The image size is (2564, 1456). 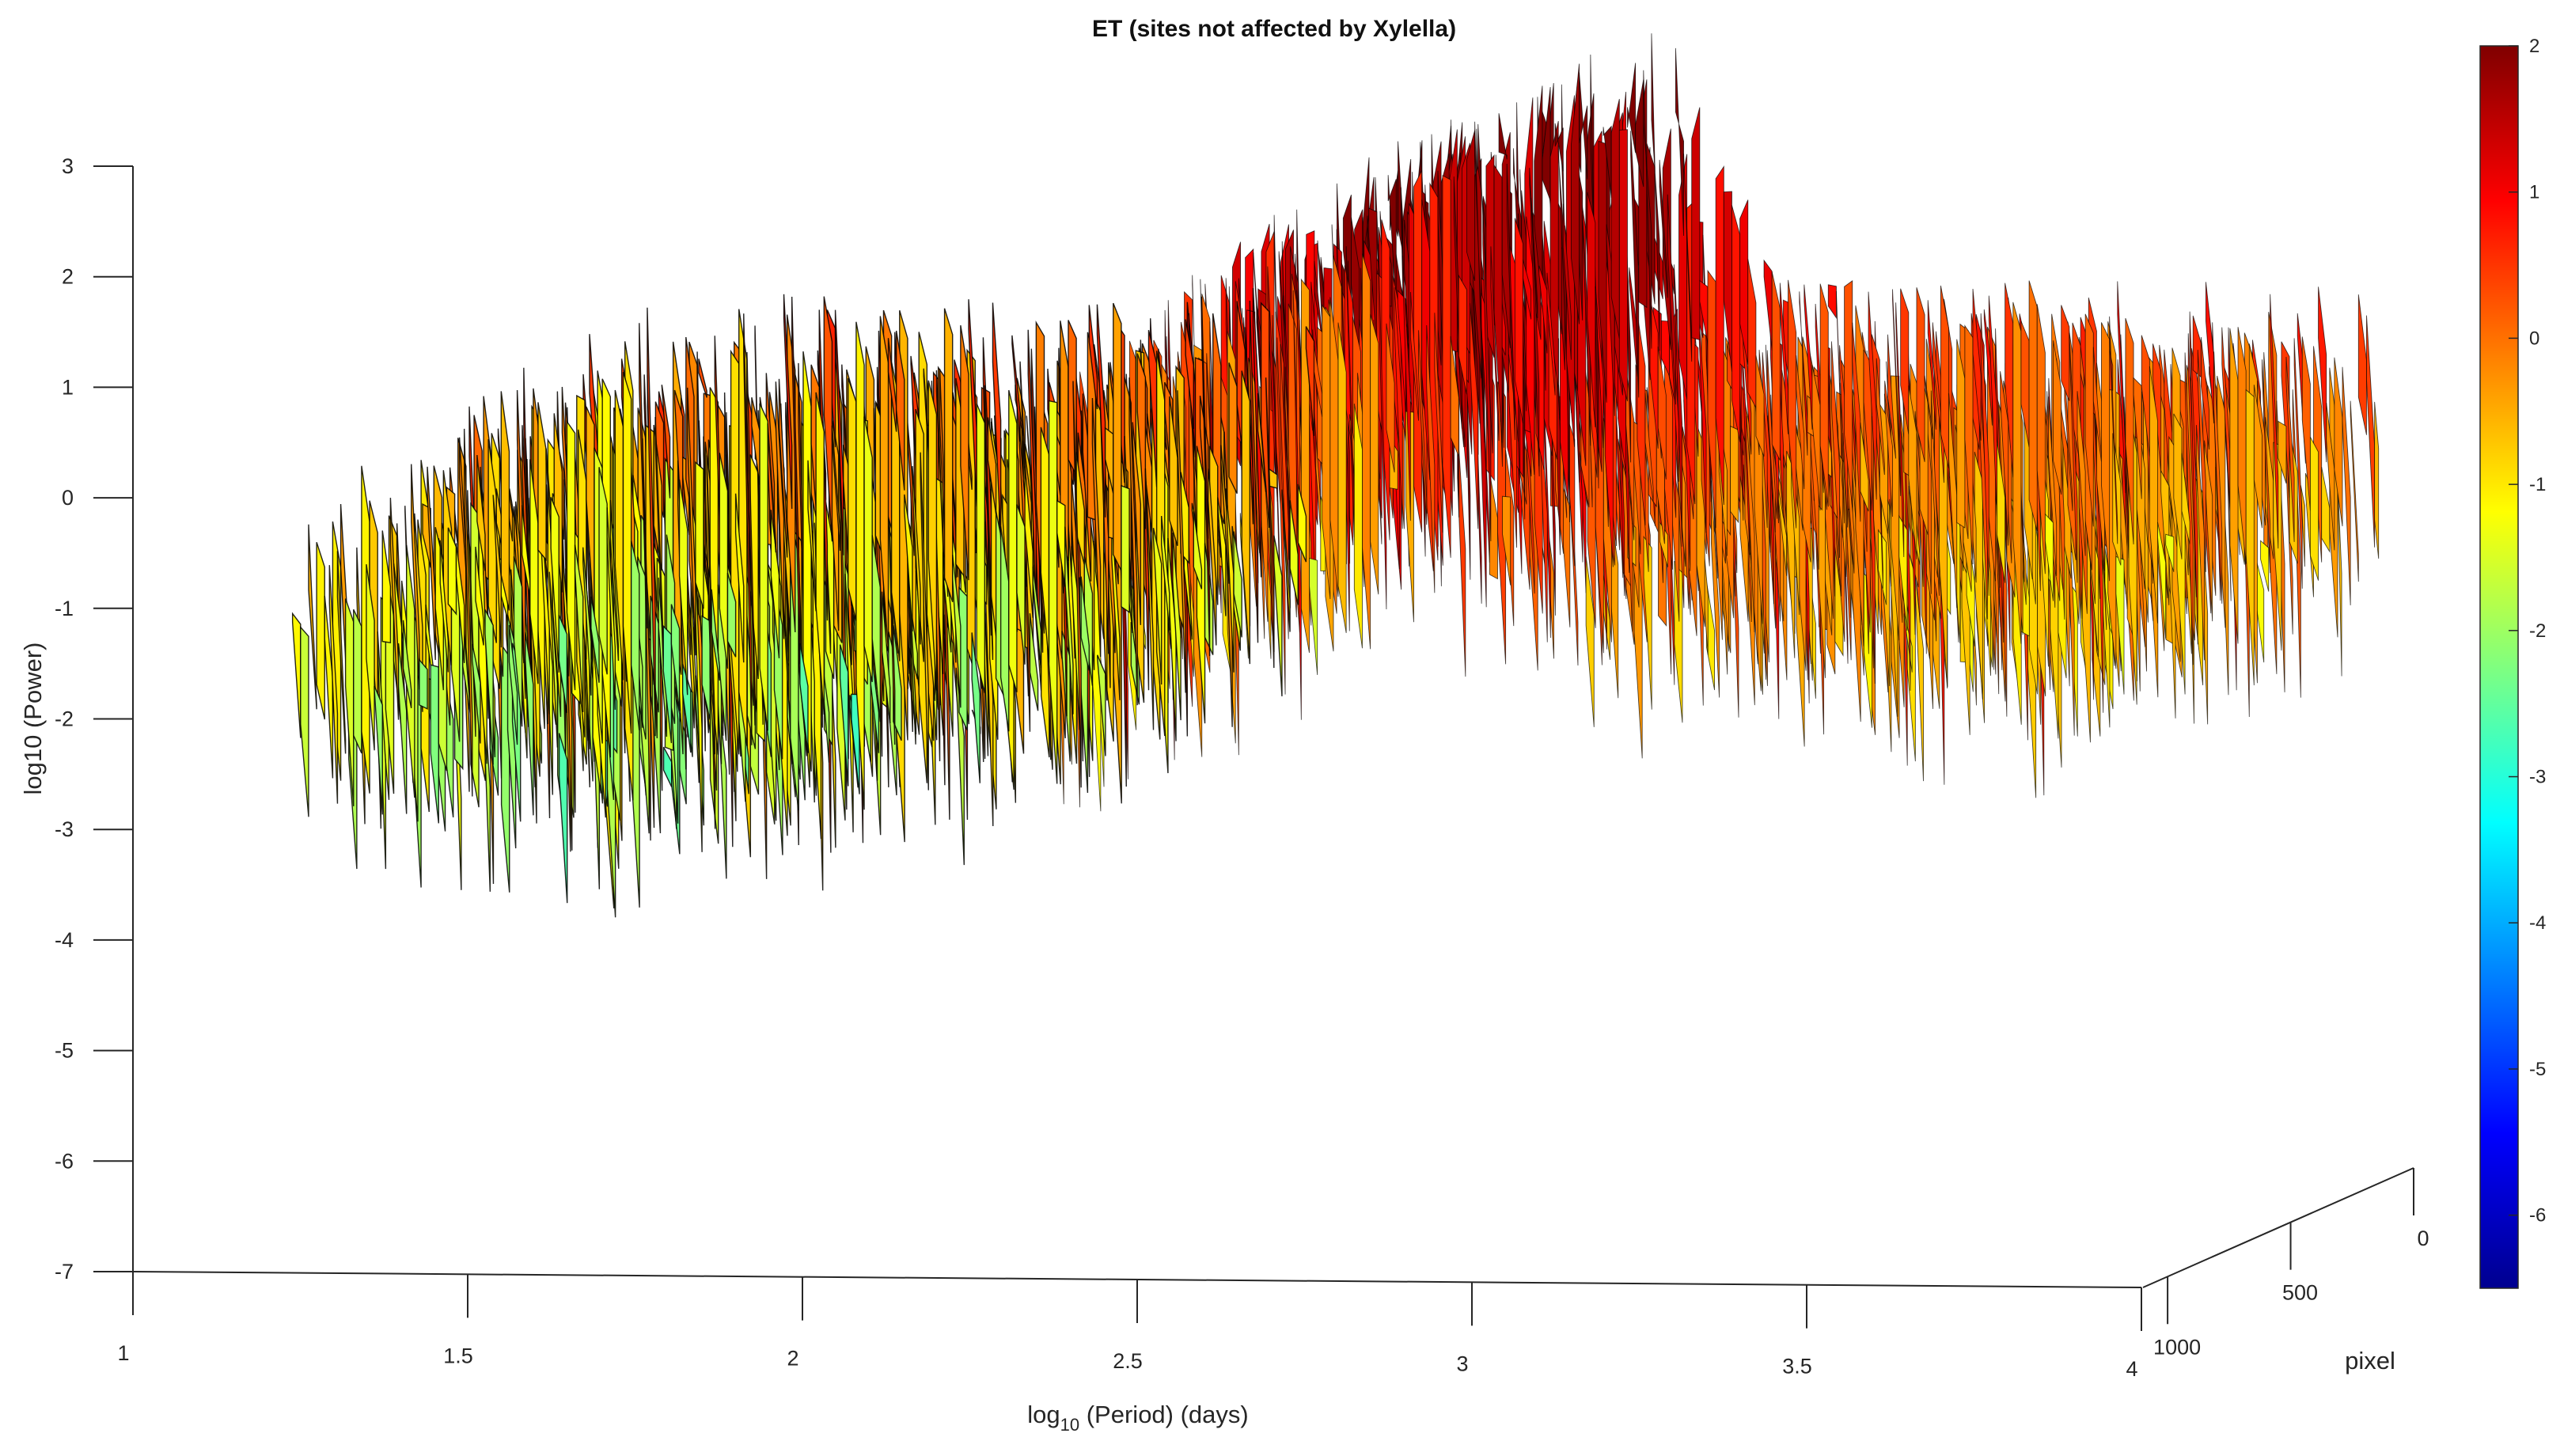 I want to click on z-tick-label: -4, so click(x=64, y=940).